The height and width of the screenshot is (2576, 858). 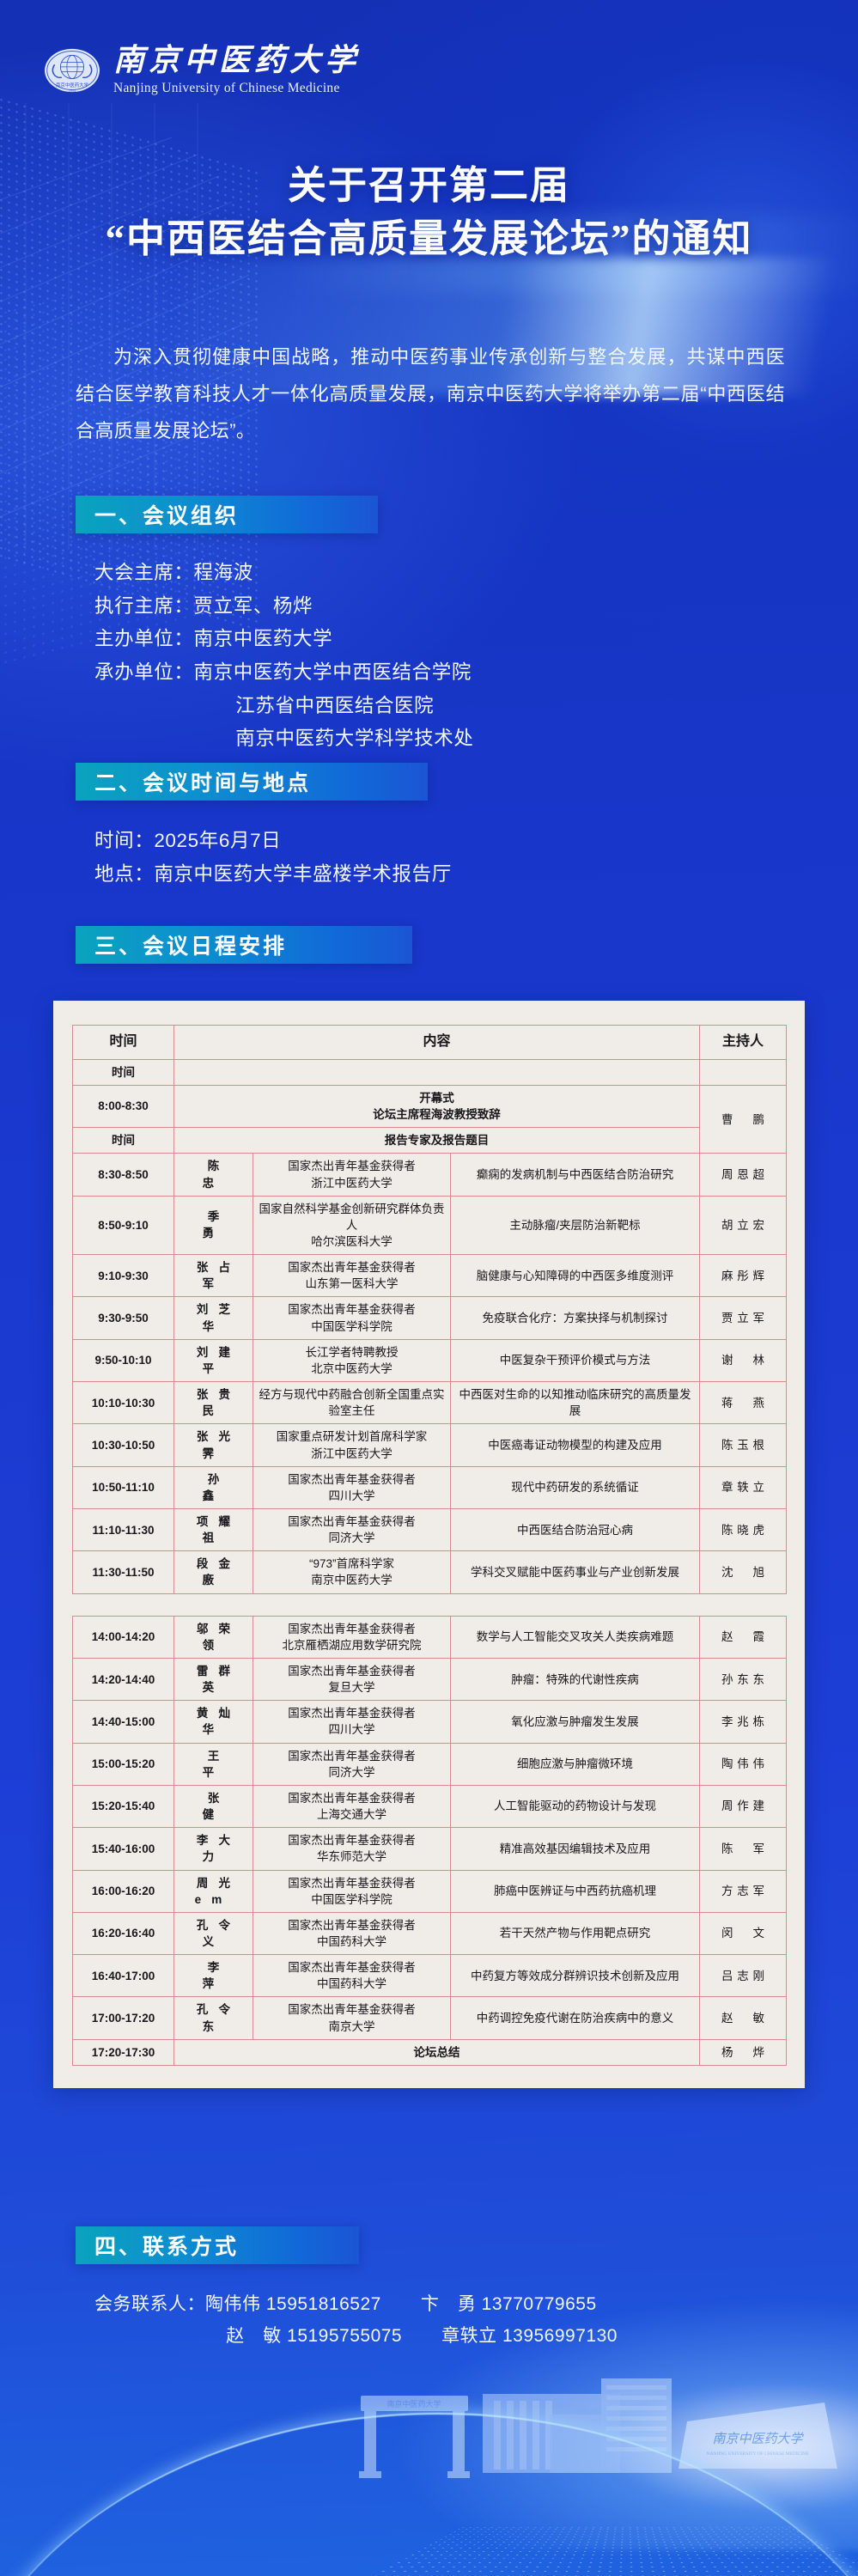 I want to click on cell-host: 吕志刚, so click(x=743, y=1976).